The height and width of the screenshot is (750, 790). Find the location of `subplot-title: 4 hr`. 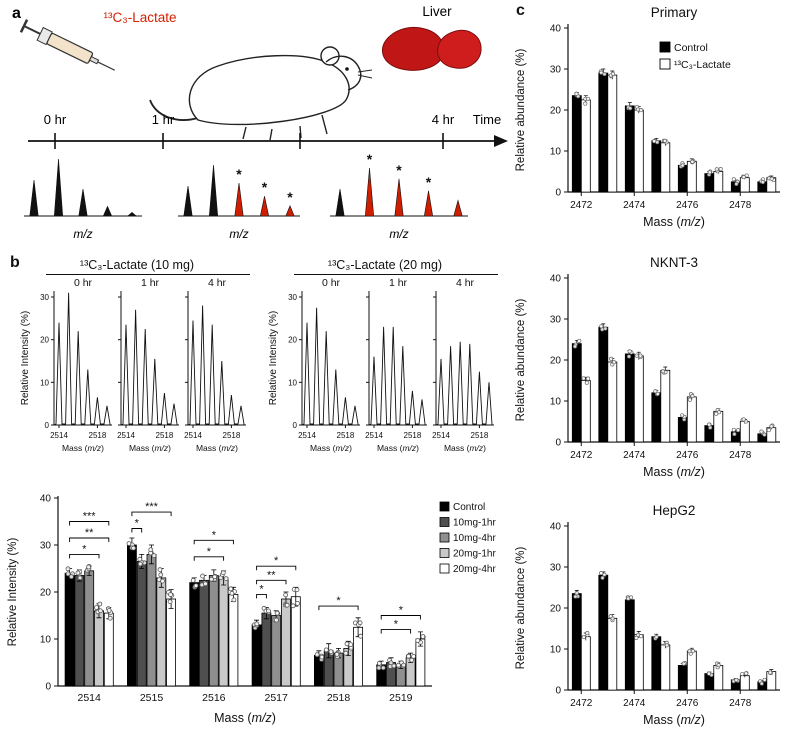

subplot-title: 4 hr is located at coordinates (217, 283).